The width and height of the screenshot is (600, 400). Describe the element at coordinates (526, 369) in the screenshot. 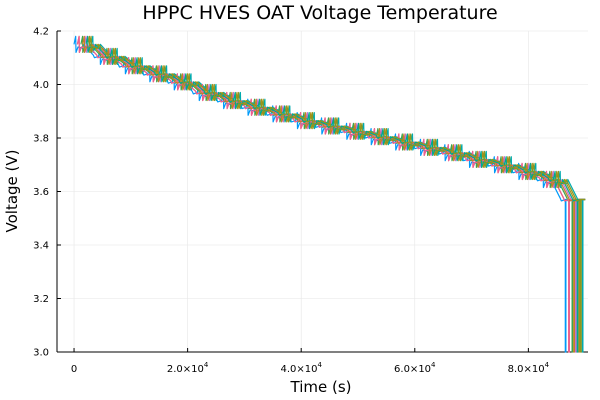

I see `x-tick-mantissa: 8.0×10` at that location.